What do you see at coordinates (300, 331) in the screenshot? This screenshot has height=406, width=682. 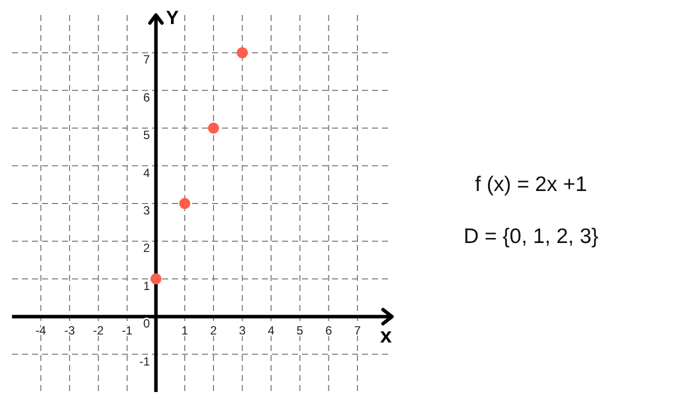 I see `x-tick-label: 5` at bounding box center [300, 331].